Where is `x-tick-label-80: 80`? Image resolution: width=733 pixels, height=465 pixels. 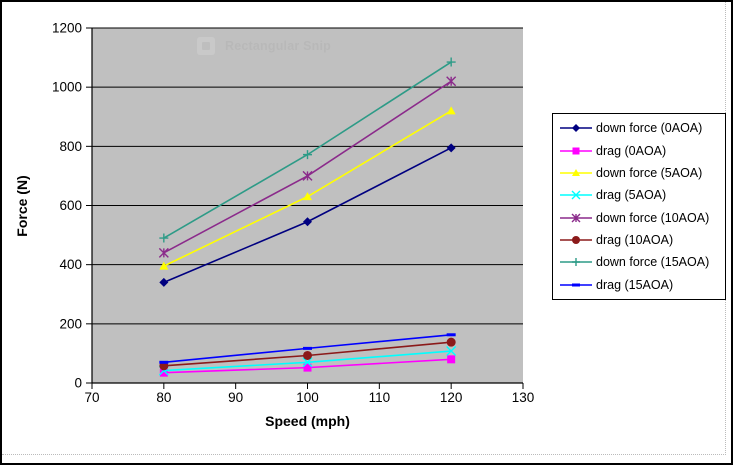
x-tick-label-80: 80 is located at coordinates (163, 397).